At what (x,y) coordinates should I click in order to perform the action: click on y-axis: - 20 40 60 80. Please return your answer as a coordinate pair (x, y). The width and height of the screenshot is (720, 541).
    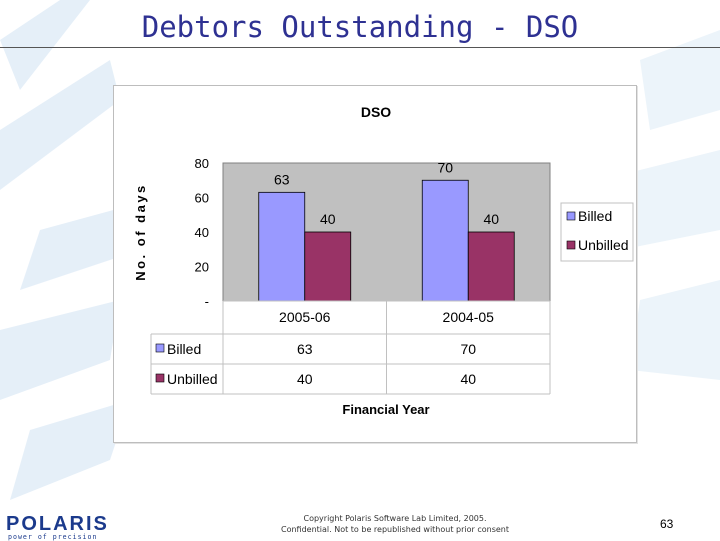
    Looking at the image, I should click on (202, 232).